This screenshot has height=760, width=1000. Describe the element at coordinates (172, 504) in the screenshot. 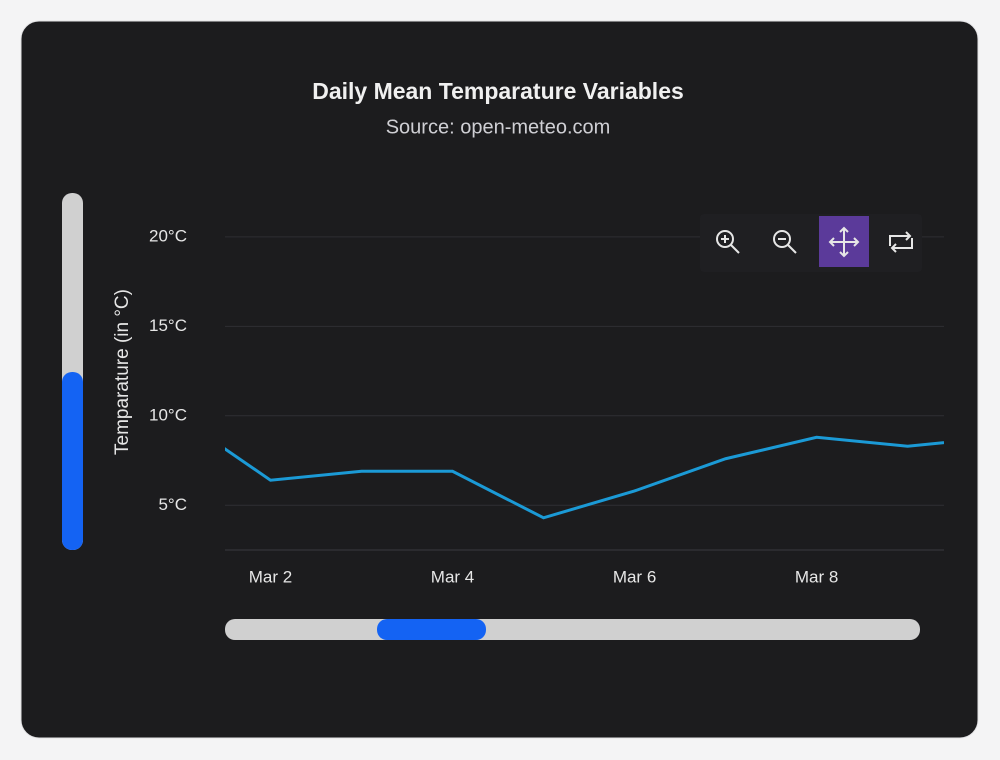

I see `y-tick-label: 5°C` at that location.